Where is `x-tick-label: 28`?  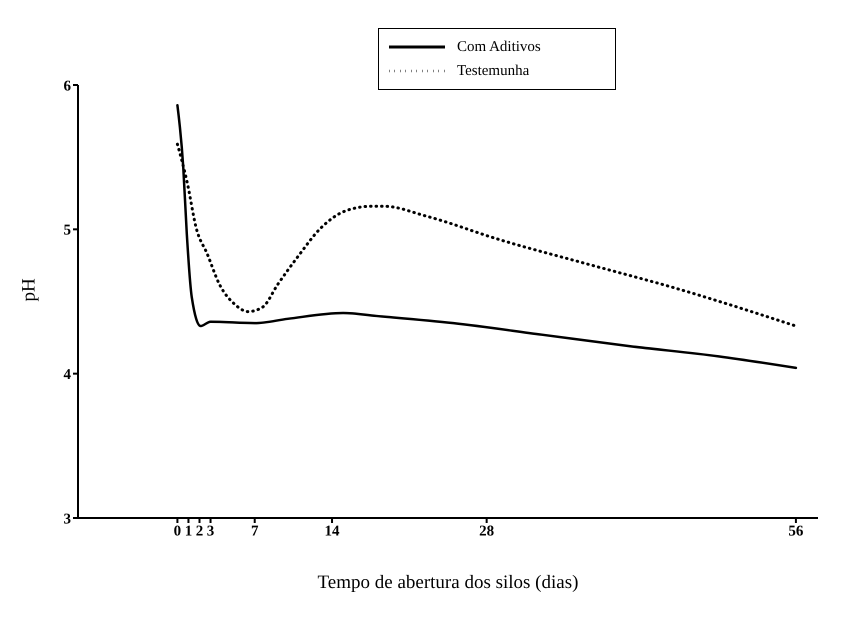
x-tick-label: 28 is located at coordinates (486, 532).